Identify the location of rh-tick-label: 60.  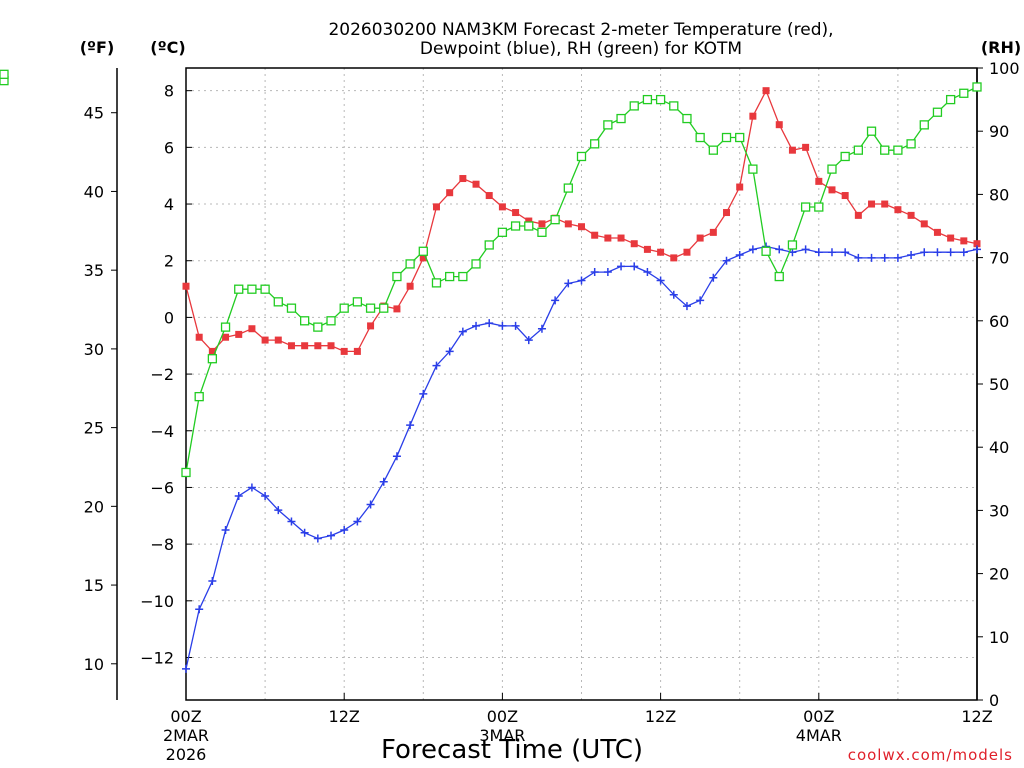
(999, 321).